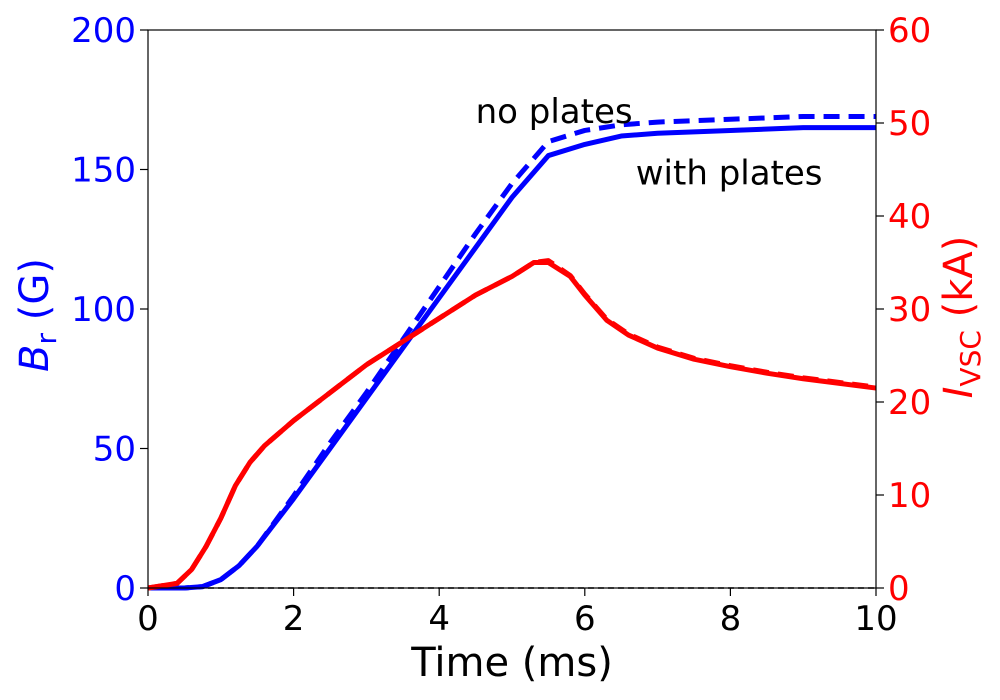 This screenshot has height=700, width=1000. I want to click on x-tick-label: 8, so click(731, 619).